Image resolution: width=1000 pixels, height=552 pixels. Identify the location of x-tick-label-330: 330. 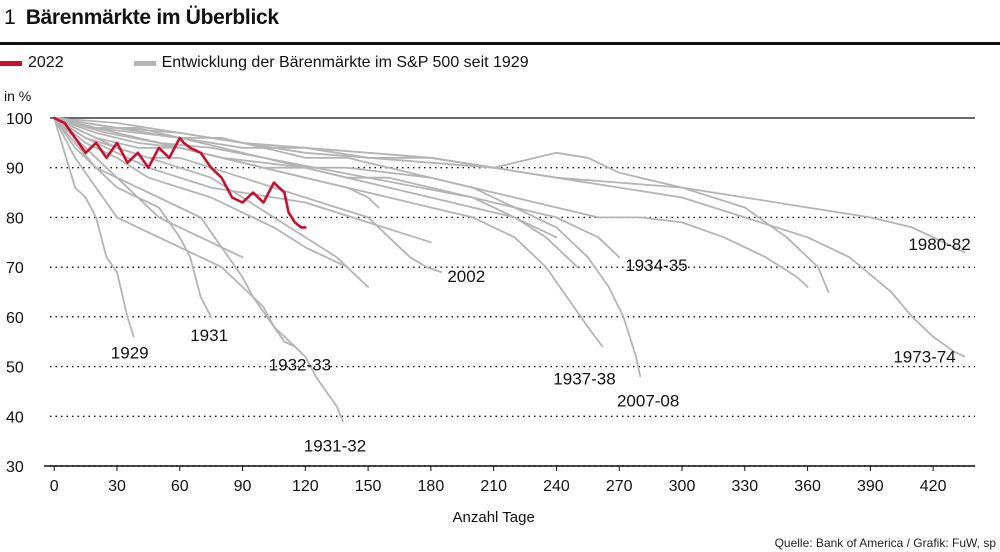
(744, 486).